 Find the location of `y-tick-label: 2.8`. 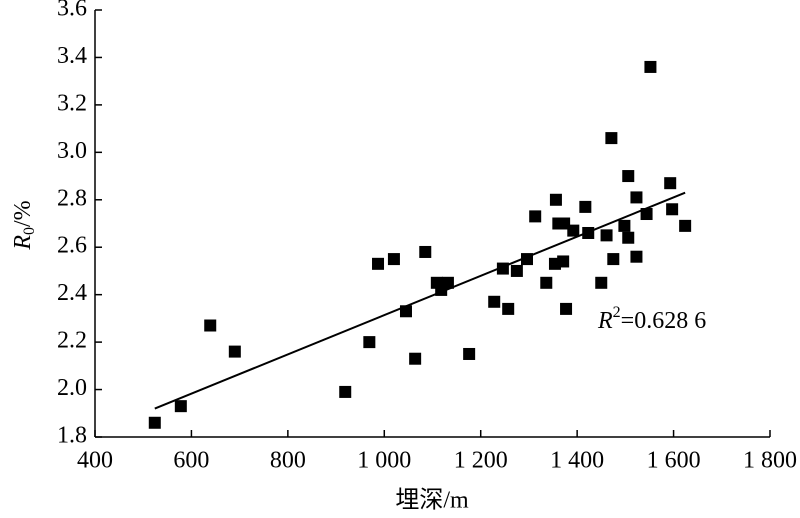

y-tick-label: 2.8 is located at coordinates (72, 198).